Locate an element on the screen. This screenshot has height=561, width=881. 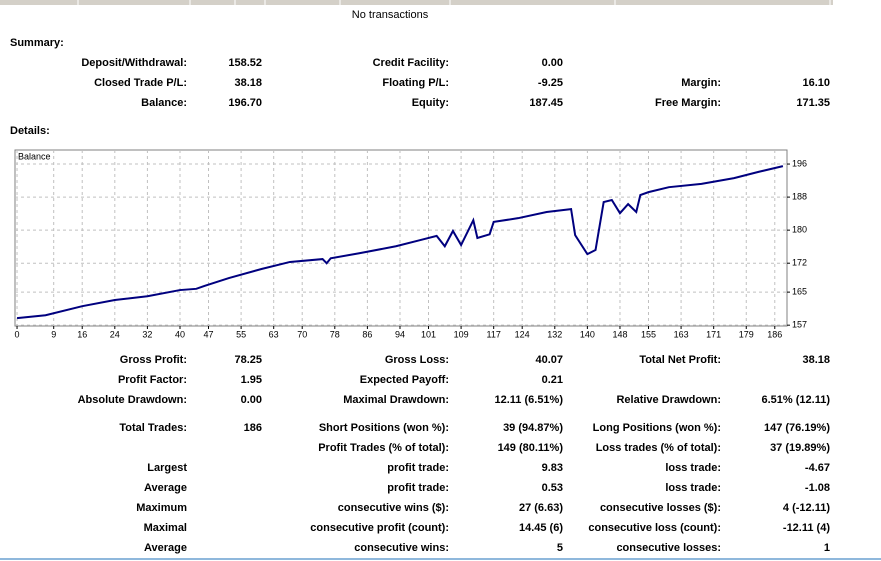
x-tick-label: 94 is located at coordinates (400, 334).